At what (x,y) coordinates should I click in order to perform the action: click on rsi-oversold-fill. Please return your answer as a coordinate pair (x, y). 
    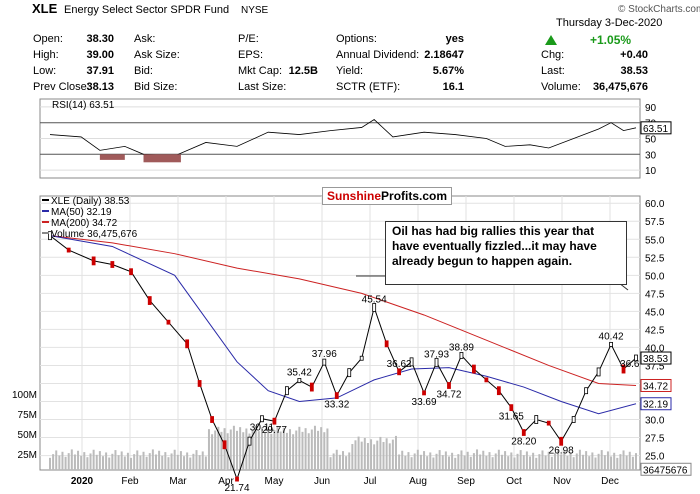
    Looking at the image, I should click on (112, 157).